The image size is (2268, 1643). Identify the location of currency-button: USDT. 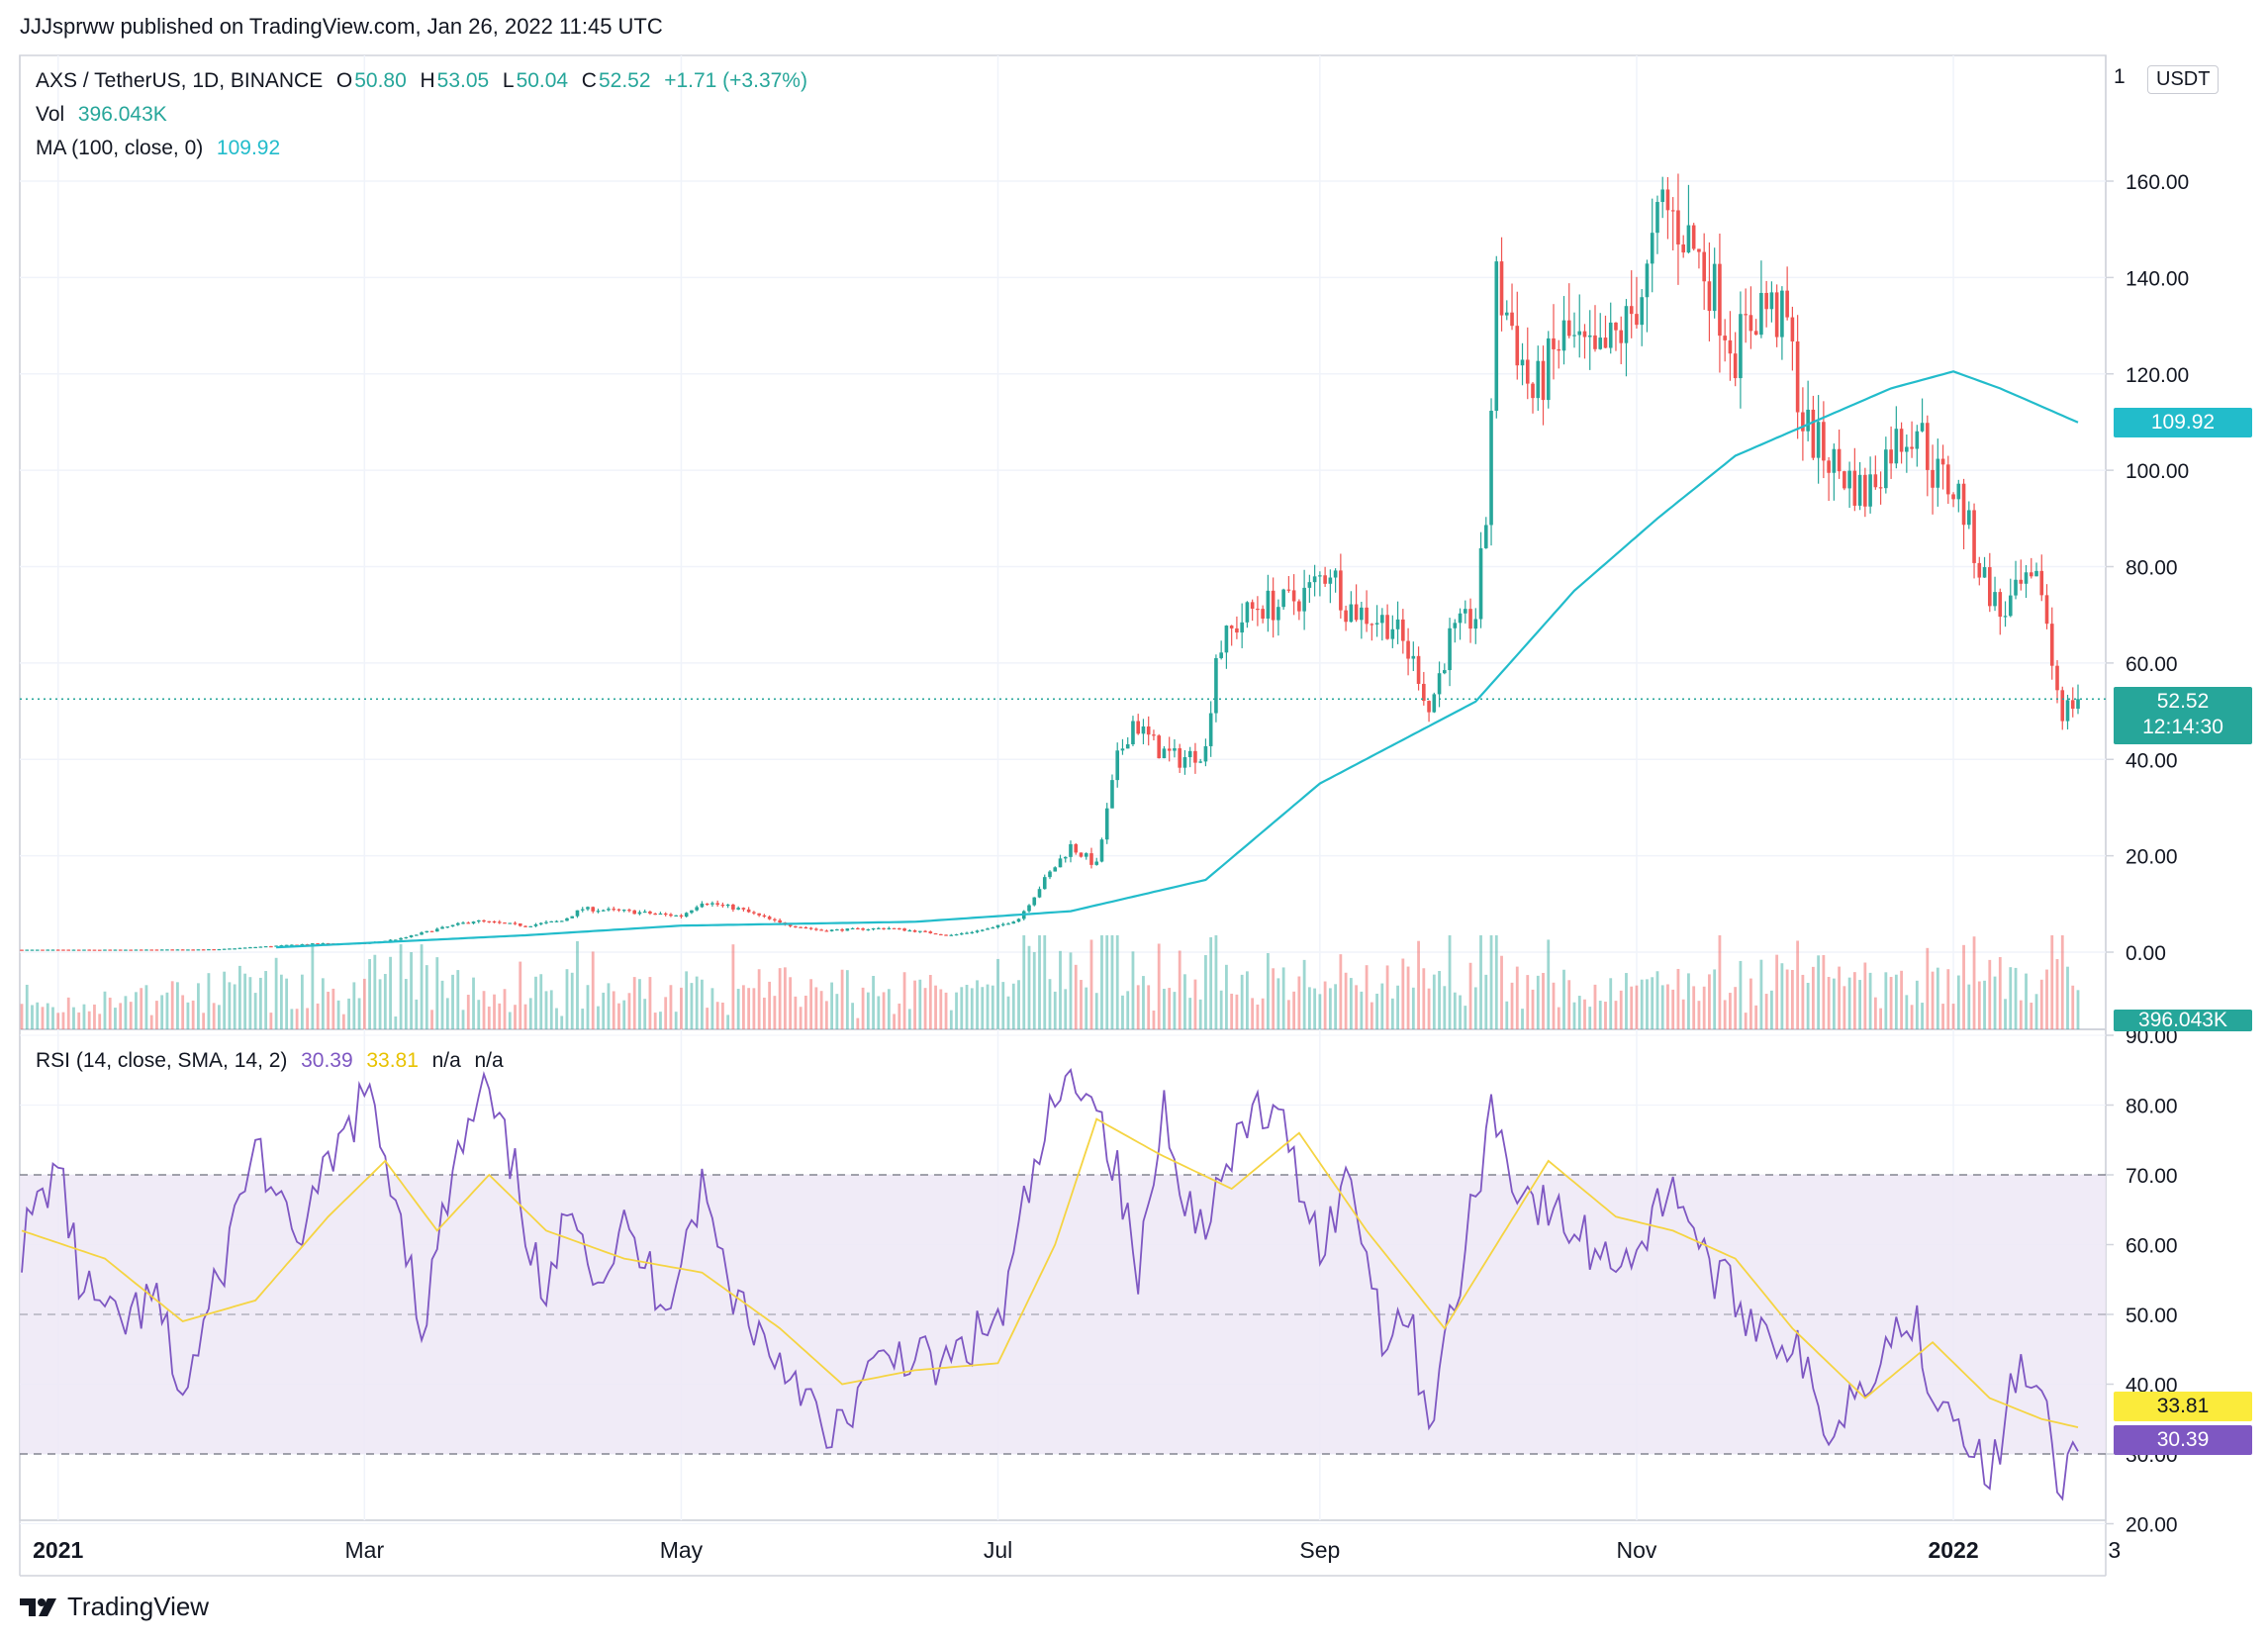
(2184, 79).